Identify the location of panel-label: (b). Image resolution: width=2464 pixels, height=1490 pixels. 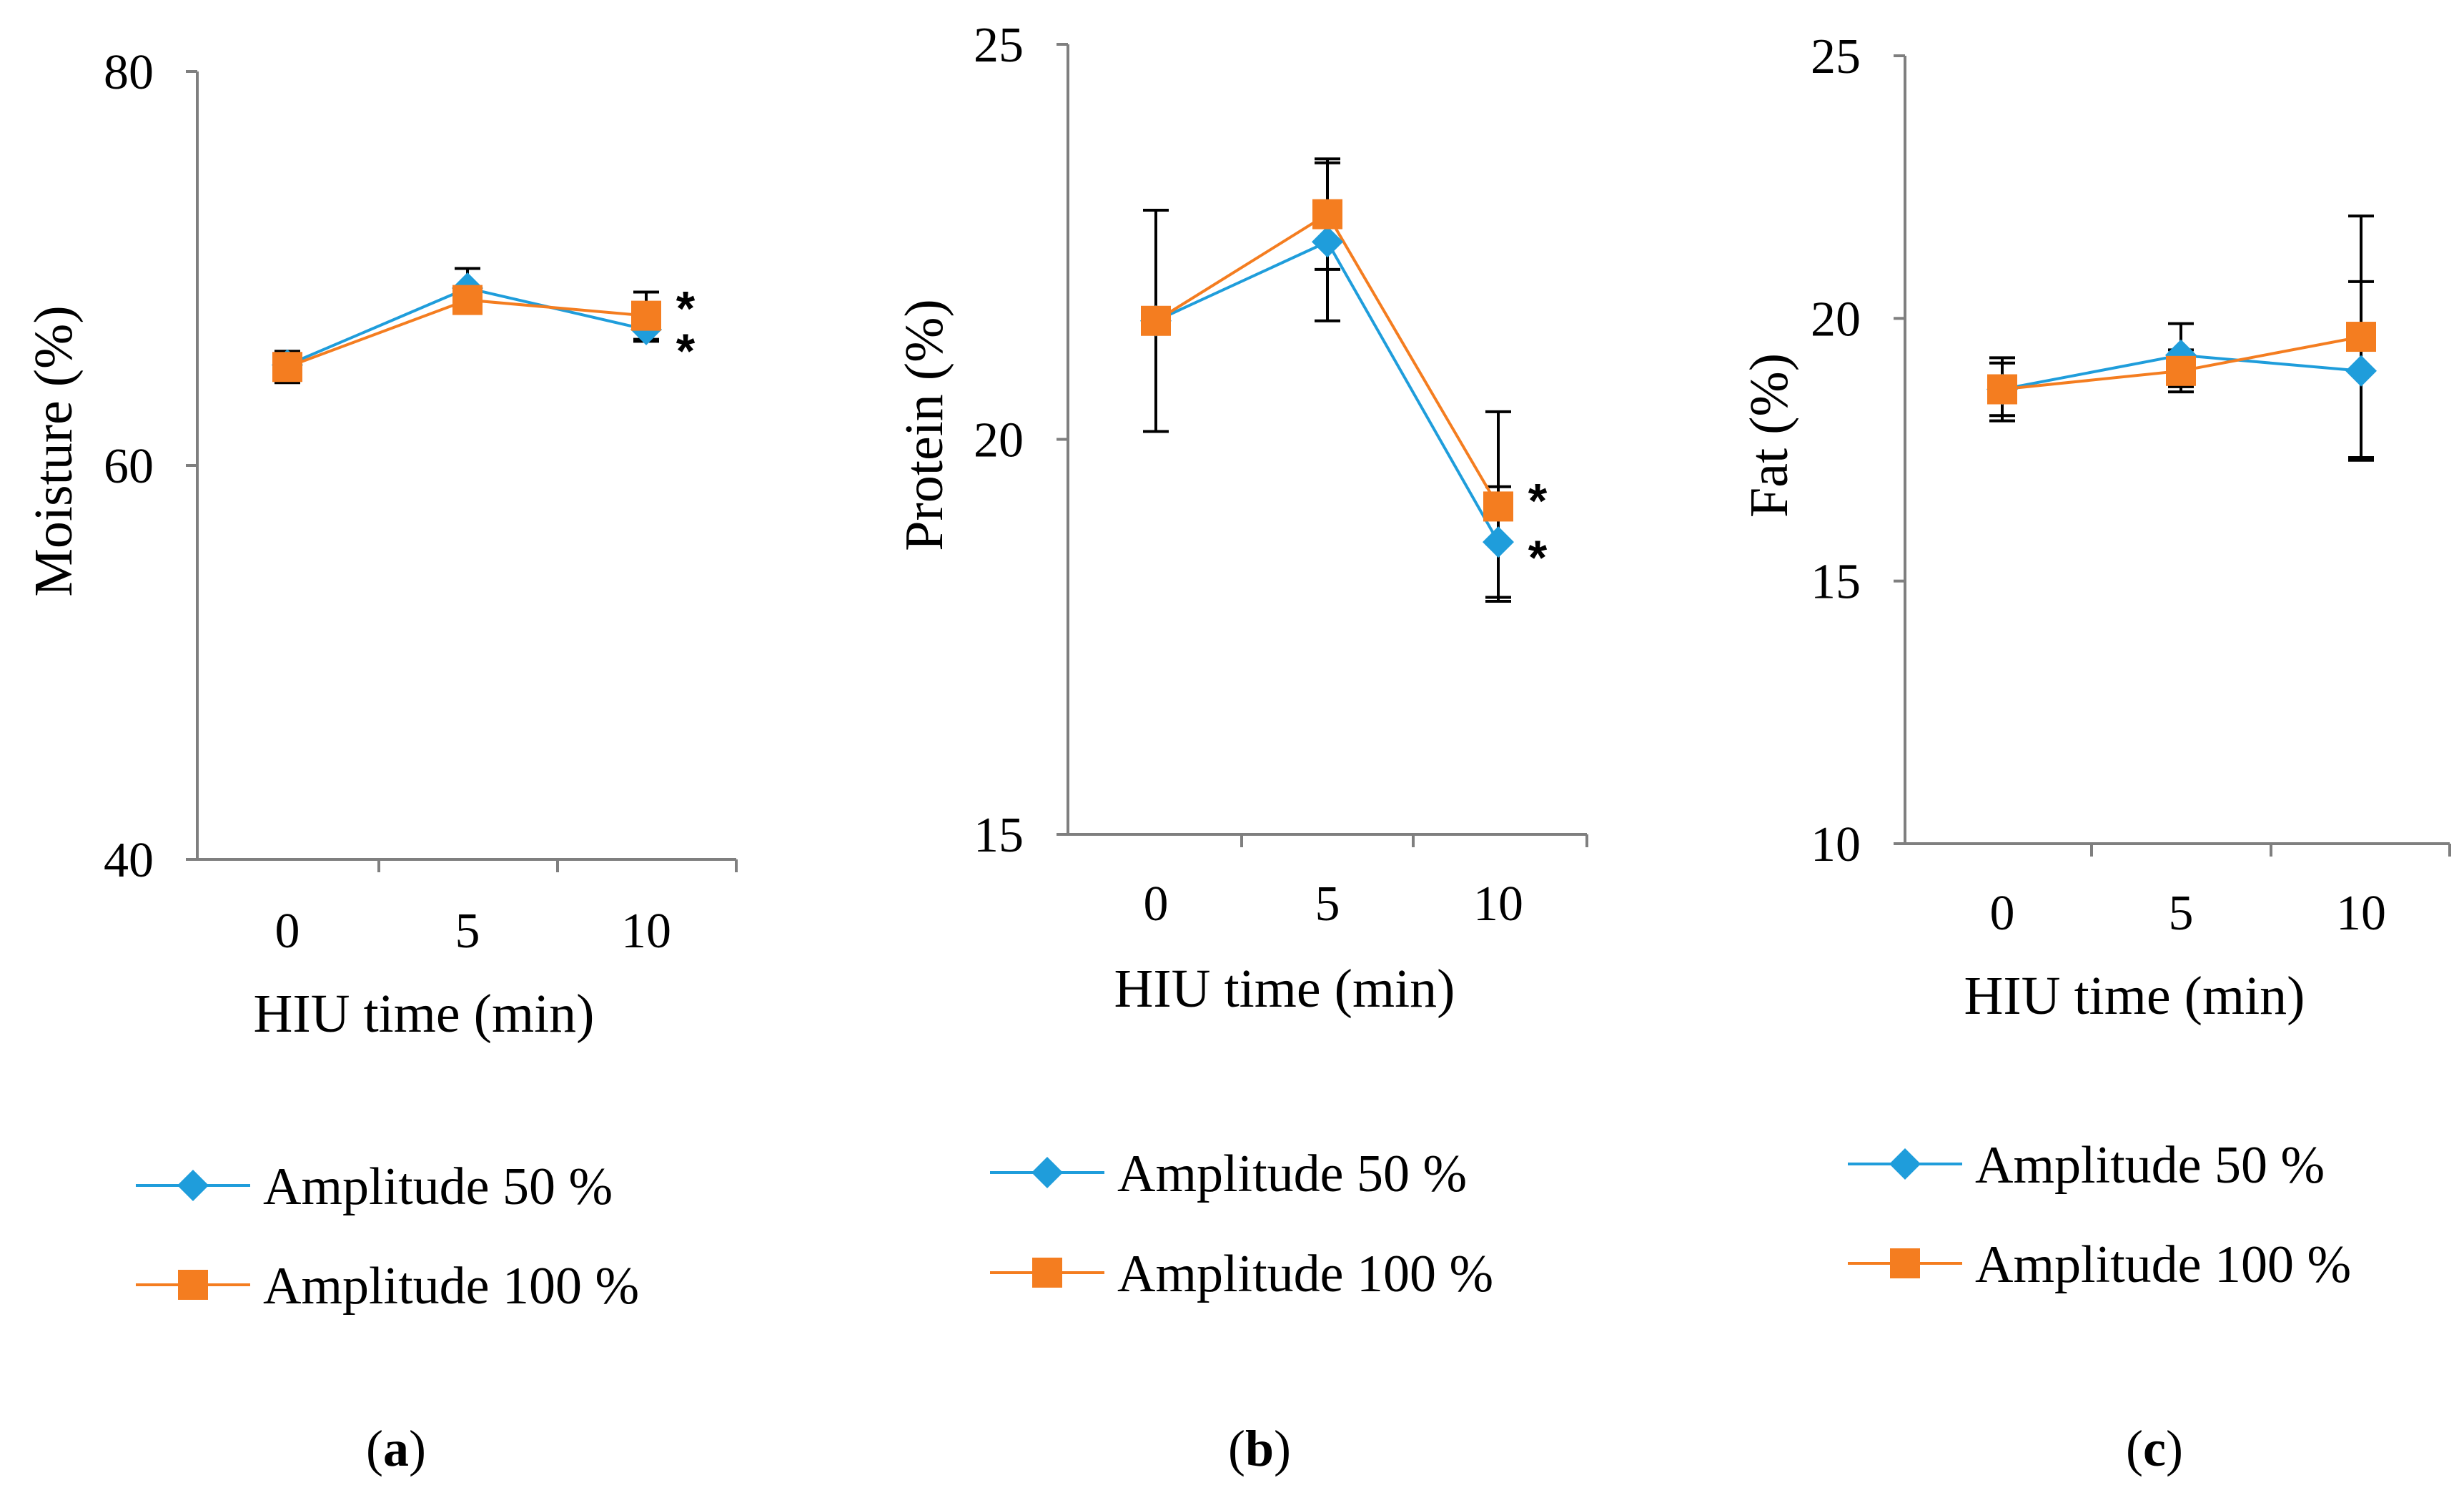
(1259, 1448).